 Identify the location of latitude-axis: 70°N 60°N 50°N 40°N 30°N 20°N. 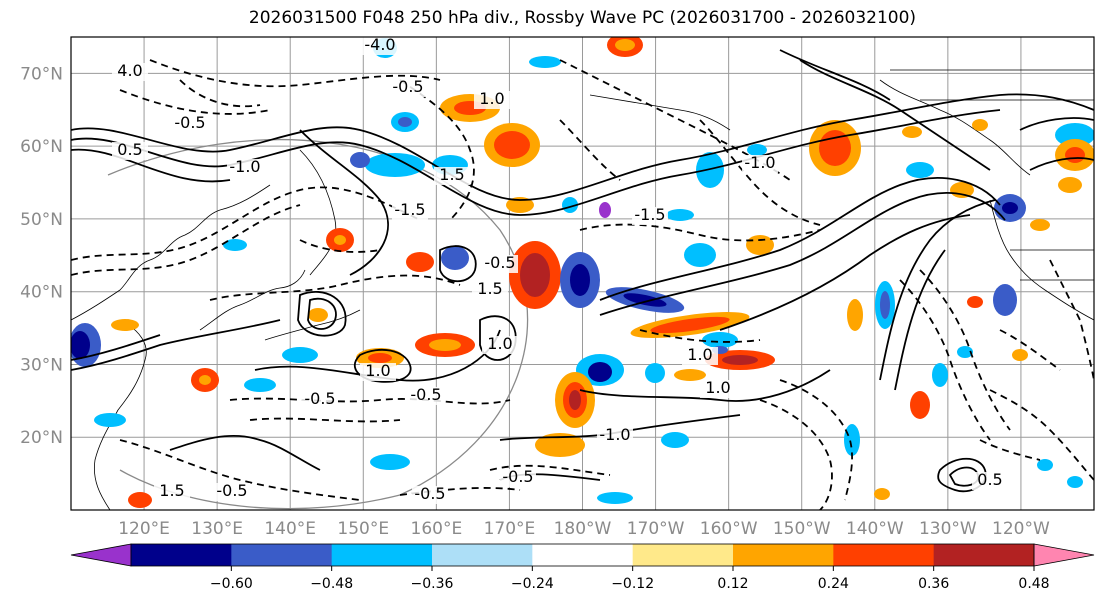
(41, 256).